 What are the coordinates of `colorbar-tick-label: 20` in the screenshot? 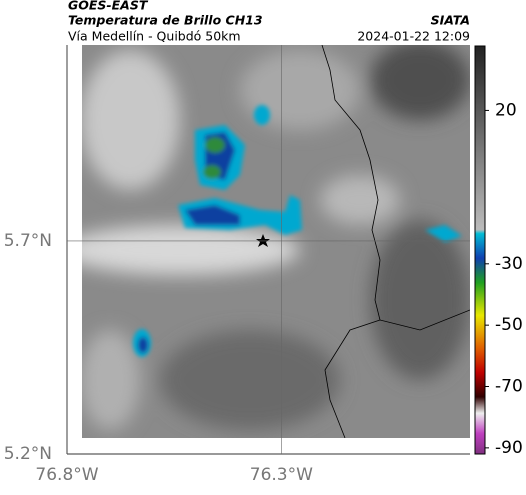 It's located at (506, 110).